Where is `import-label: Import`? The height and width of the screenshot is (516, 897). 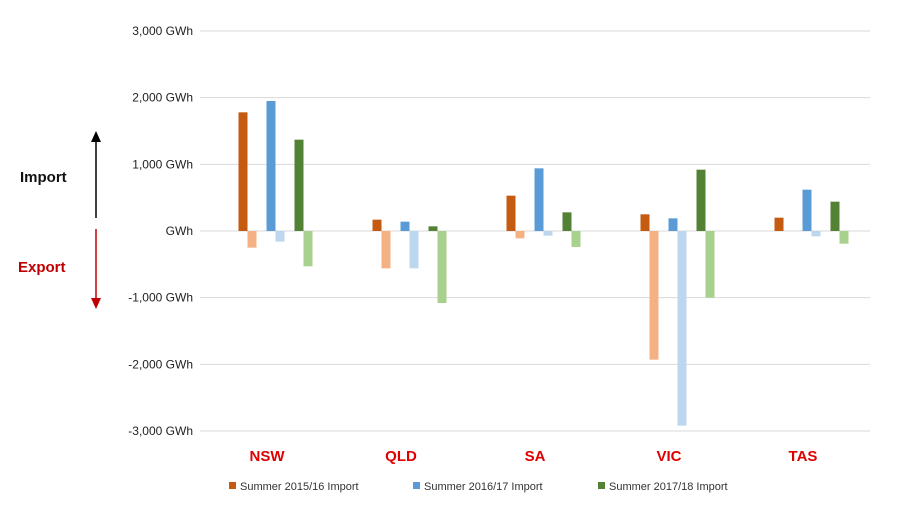 import-label: Import is located at coordinates (43, 177).